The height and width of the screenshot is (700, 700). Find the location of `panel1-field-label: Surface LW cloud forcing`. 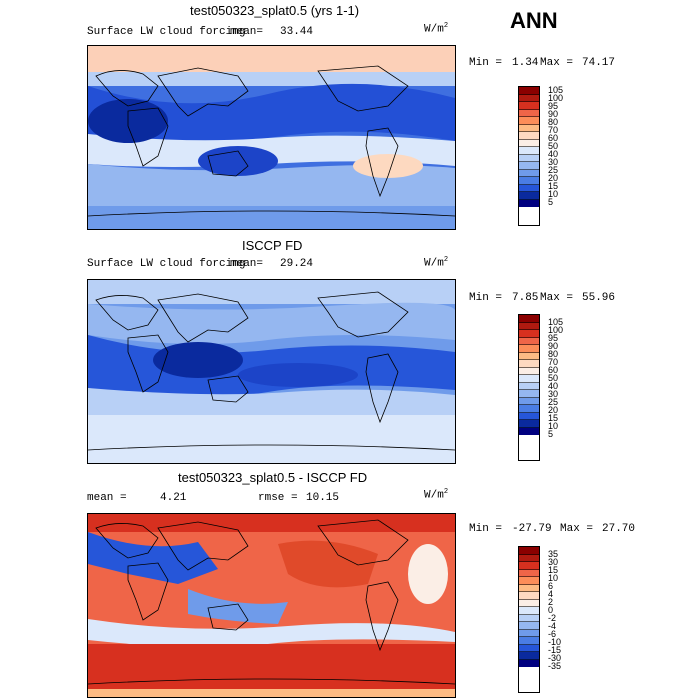

panel1-field-label: Surface LW cloud forcing is located at coordinates (166, 32).